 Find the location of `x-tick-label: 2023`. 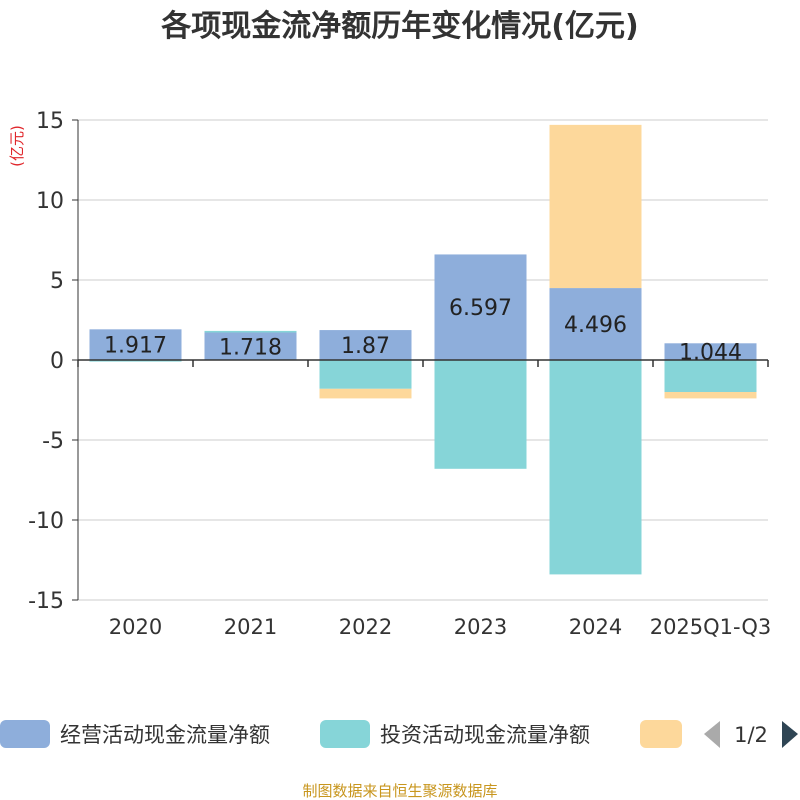

x-tick-label: 2023 is located at coordinates (480, 627).